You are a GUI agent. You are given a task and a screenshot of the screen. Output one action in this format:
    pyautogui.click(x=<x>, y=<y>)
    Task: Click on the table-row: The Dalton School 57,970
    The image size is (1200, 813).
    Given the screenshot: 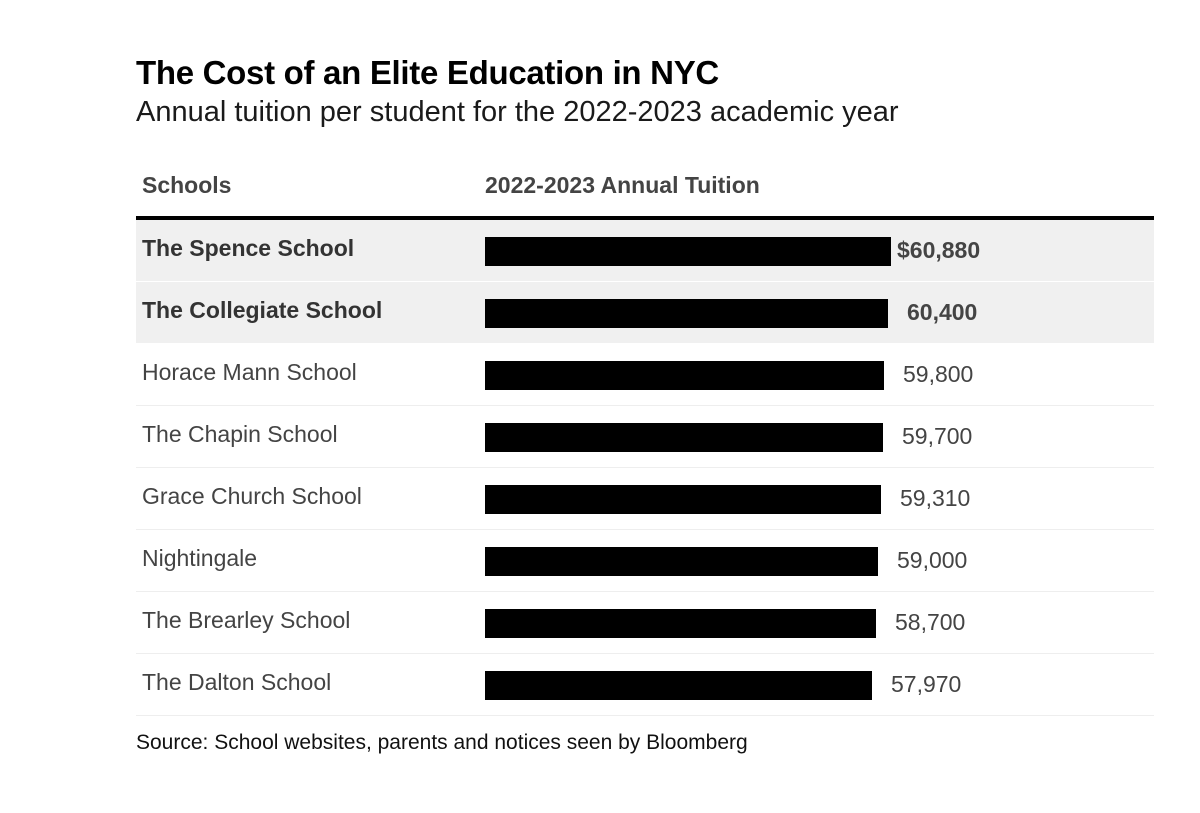 What is the action you would take?
    pyautogui.click(x=645, y=685)
    